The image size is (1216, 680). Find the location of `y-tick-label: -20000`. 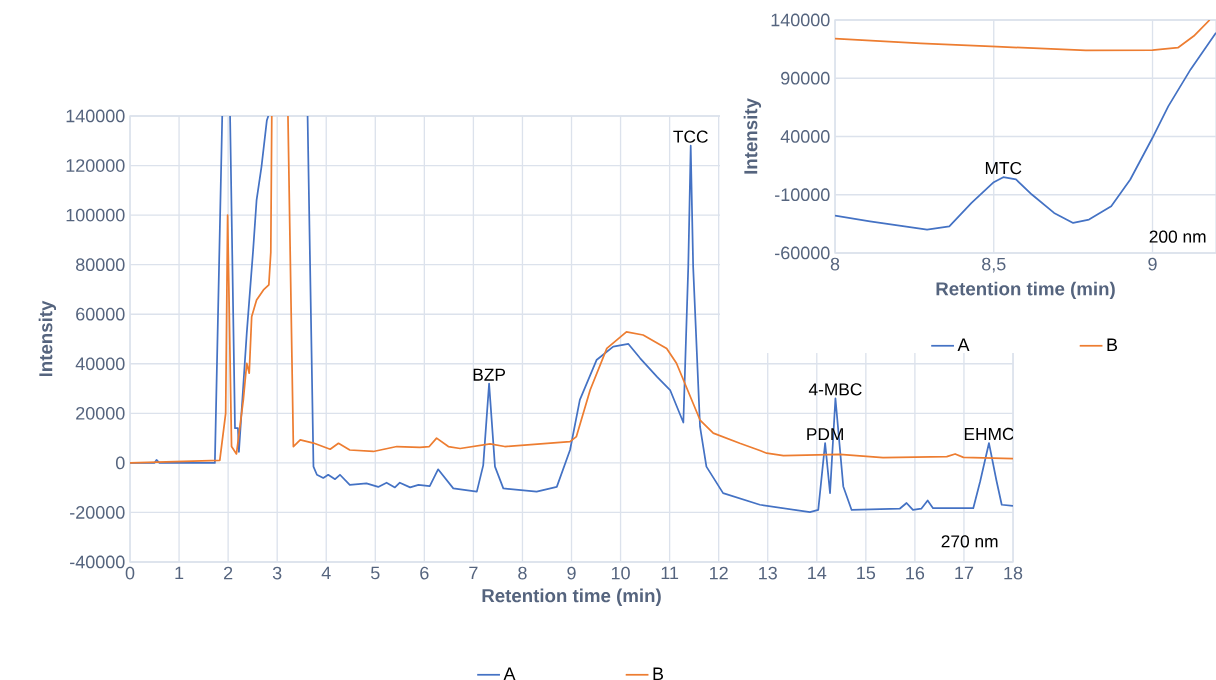

y-tick-label: -20000 is located at coordinates (97, 512).